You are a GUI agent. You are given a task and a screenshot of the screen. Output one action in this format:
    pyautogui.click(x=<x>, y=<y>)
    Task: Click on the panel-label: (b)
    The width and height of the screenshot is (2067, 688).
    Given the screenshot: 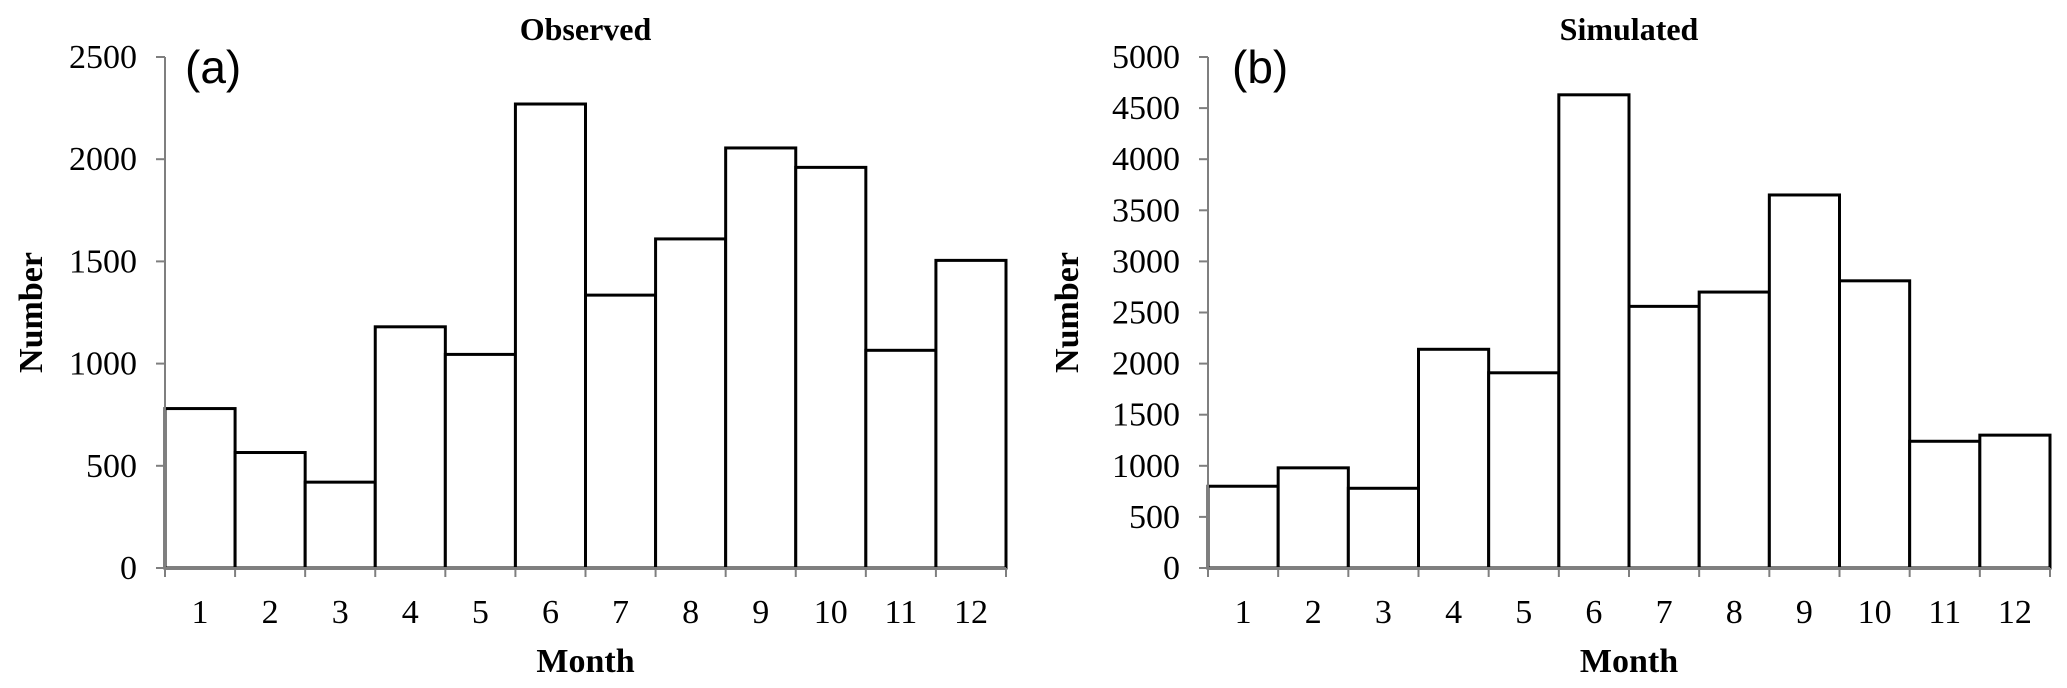 What is the action you would take?
    pyautogui.click(x=1260, y=67)
    